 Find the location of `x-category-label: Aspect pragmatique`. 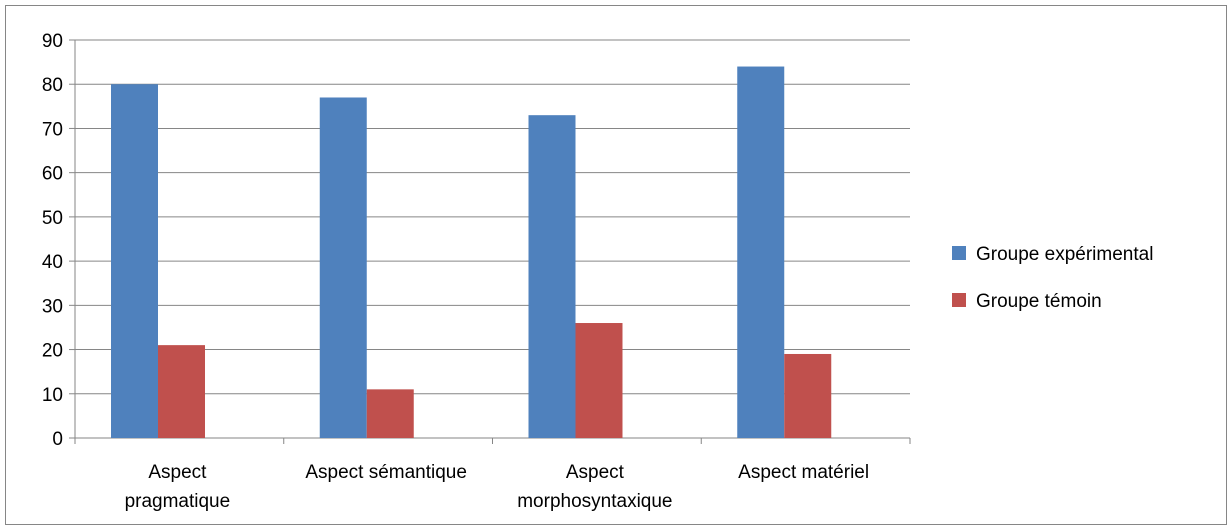

x-category-label: Aspect pragmatique is located at coordinates (178, 487).